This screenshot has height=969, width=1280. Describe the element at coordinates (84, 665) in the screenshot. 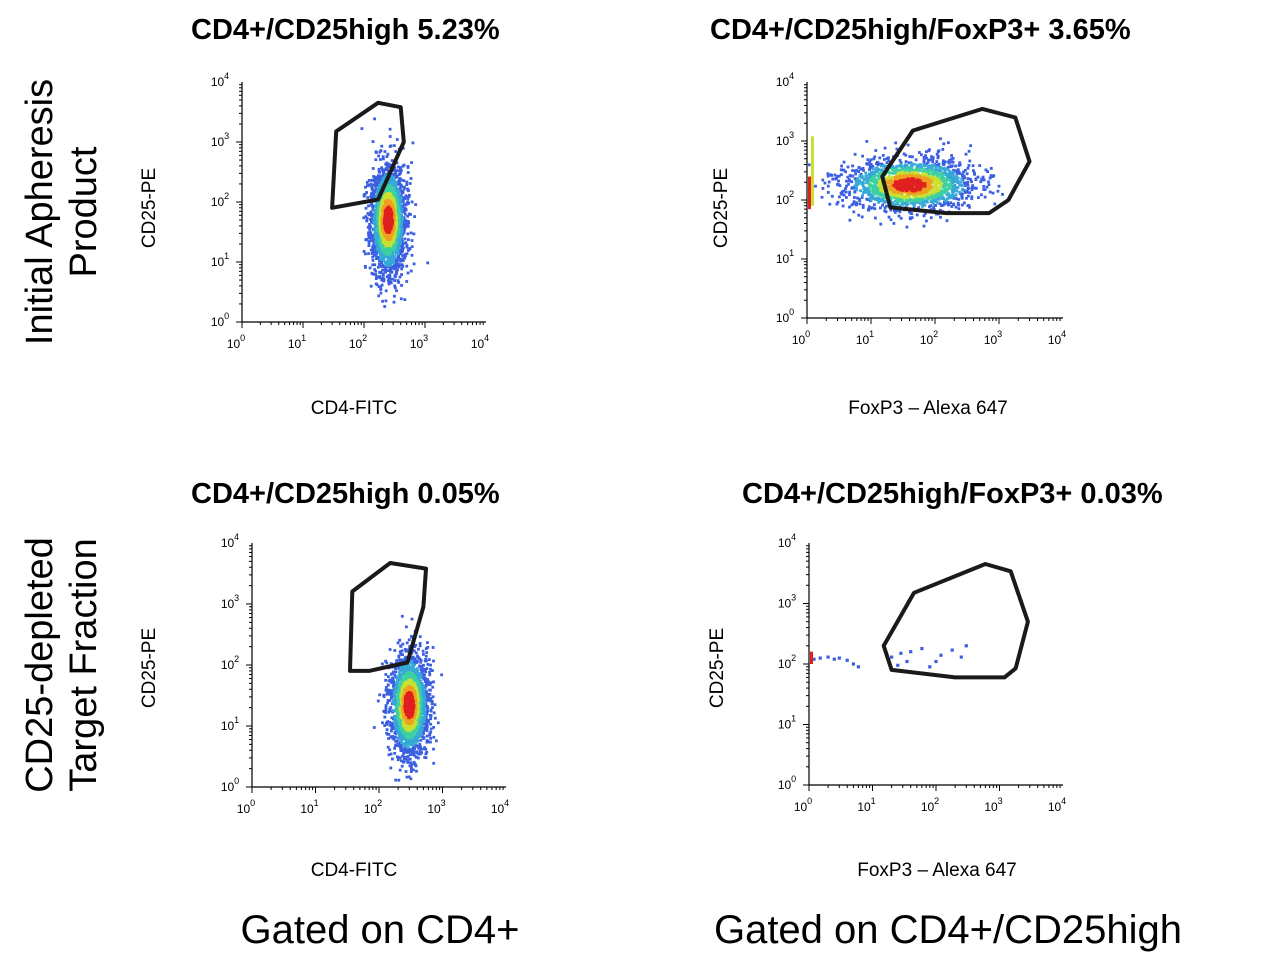

I see `row-label-line: Target Fraction` at that location.